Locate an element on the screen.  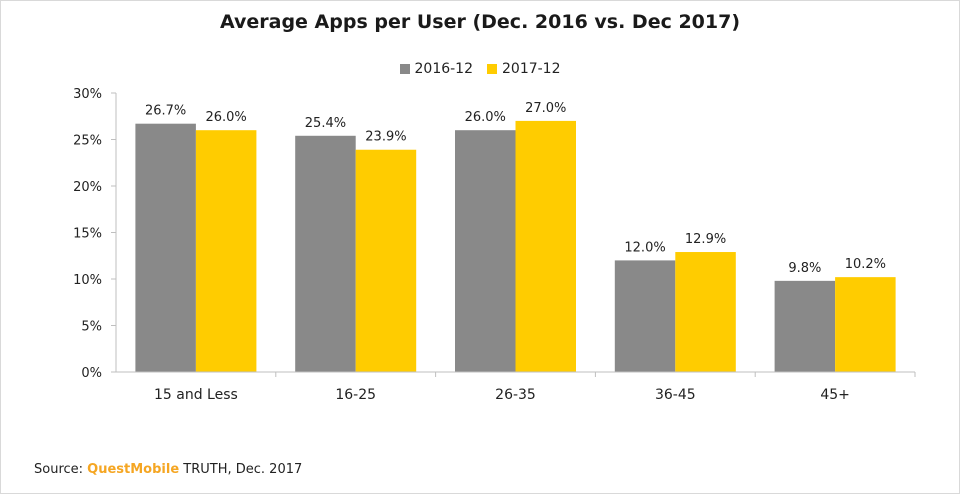
x-tick-label: 15 and Less is located at coordinates (196, 395).